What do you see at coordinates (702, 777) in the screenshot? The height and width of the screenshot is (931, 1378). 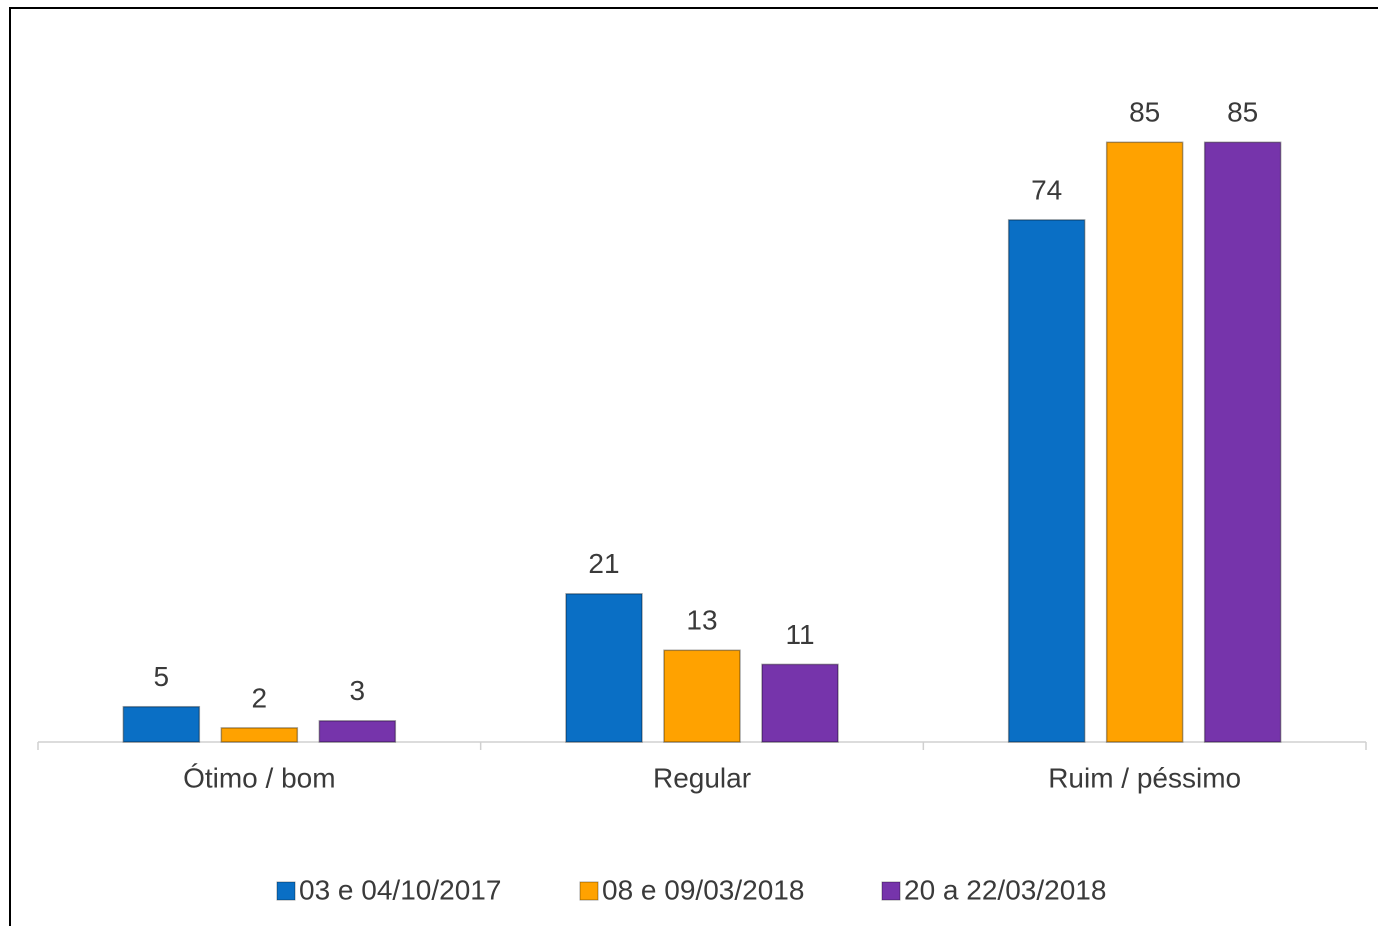 I see `x-tick-label: Regular` at bounding box center [702, 777].